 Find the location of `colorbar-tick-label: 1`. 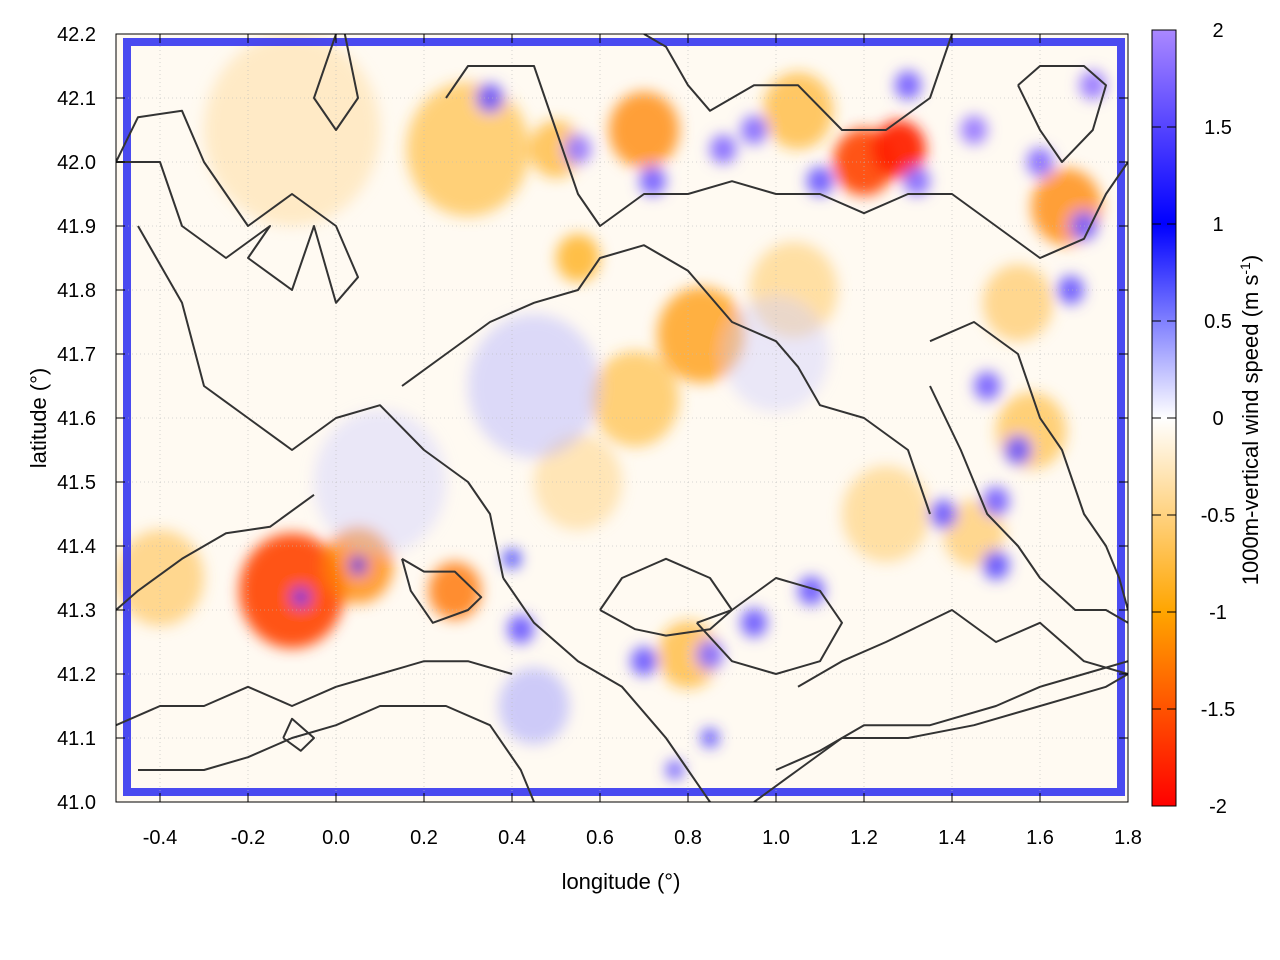

colorbar-tick-label: 1 is located at coordinates (1217, 225).